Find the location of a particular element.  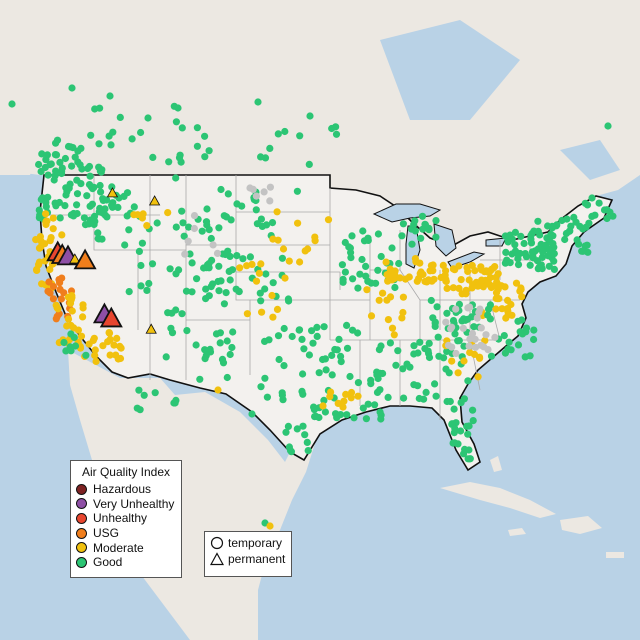

usg-swatch is located at coordinates (81, 533).